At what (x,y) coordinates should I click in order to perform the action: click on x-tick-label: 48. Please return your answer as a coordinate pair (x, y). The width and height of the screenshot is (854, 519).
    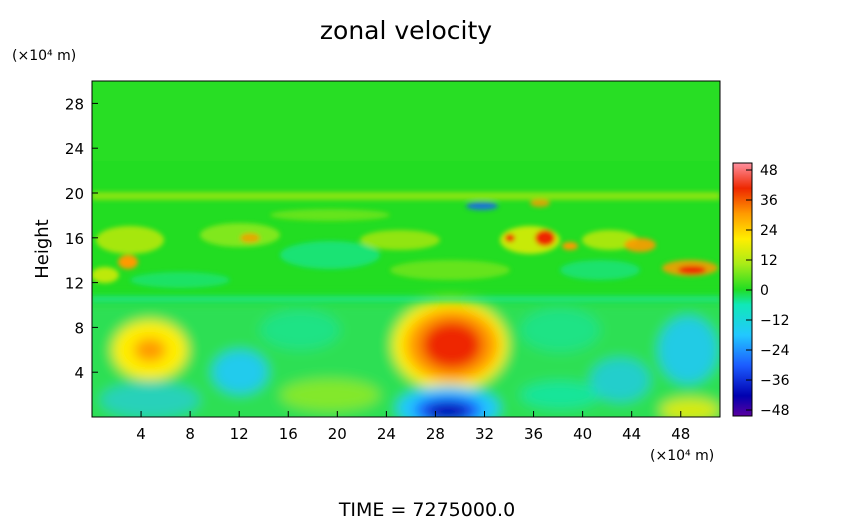
    Looking at the image, I should click on (680, 434).